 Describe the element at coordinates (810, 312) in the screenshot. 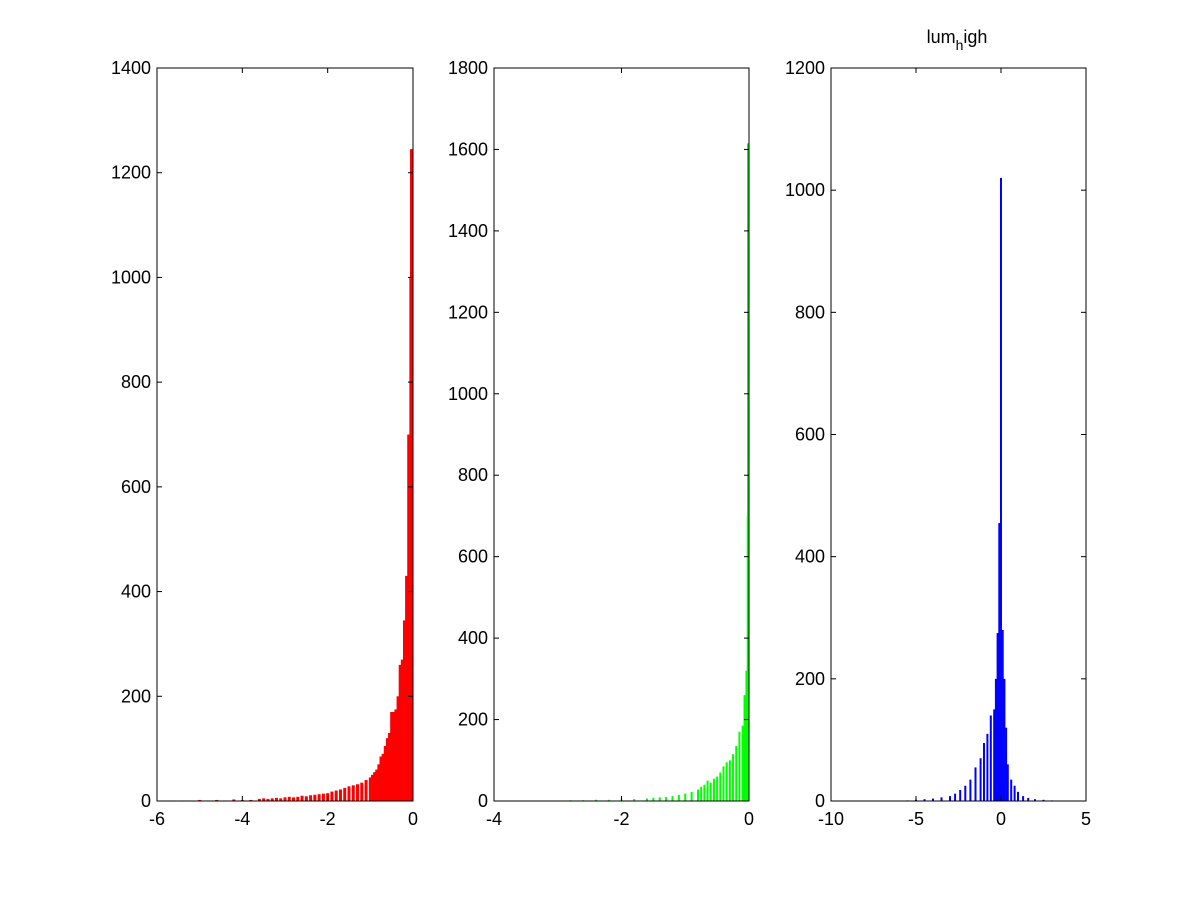

I see `y-tick-label: 800` at that location.